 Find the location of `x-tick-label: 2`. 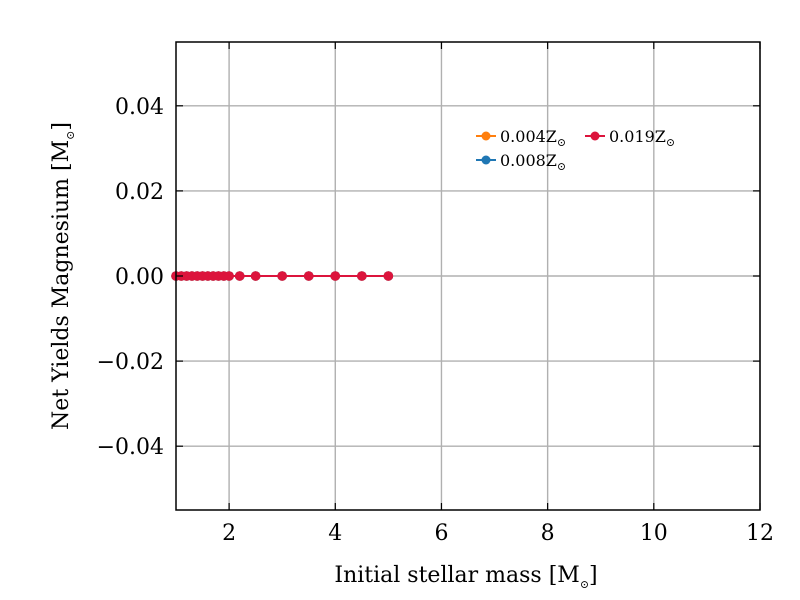

x-tick-label: 2 is located at coordinates (229, 533).